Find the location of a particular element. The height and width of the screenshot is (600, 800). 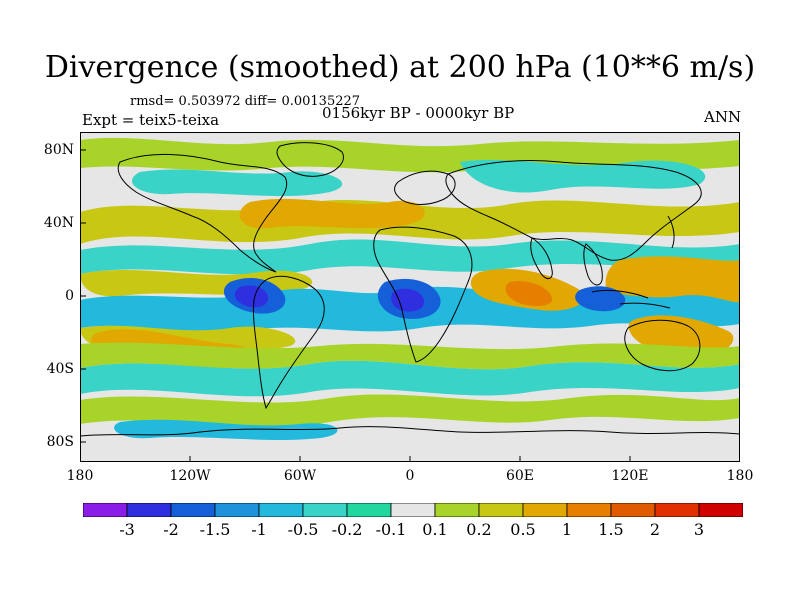

coast-greenland is located at coordinates (310, 159).